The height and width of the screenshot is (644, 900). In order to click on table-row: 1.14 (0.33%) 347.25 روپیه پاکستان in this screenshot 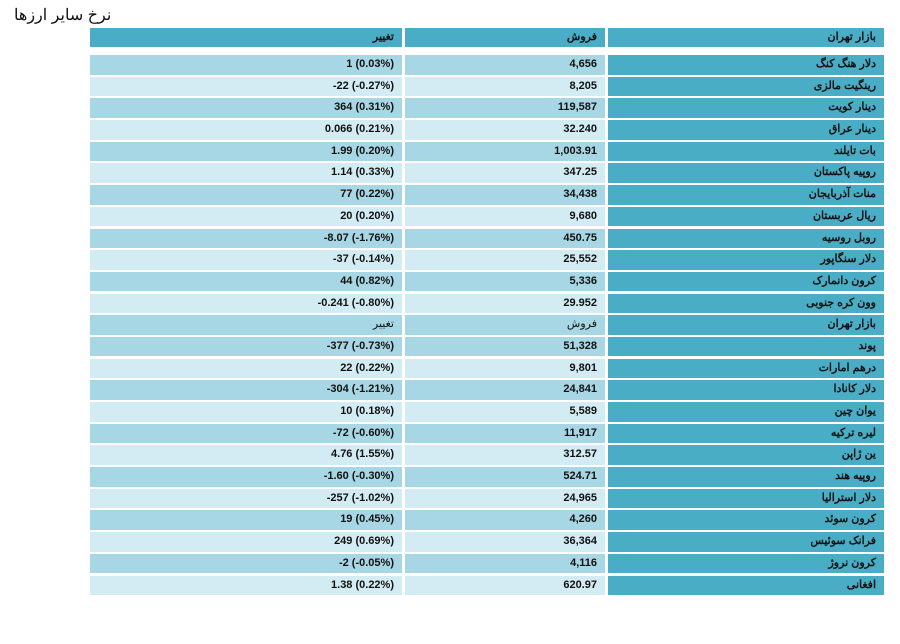, I will do `click(487, 173)`.